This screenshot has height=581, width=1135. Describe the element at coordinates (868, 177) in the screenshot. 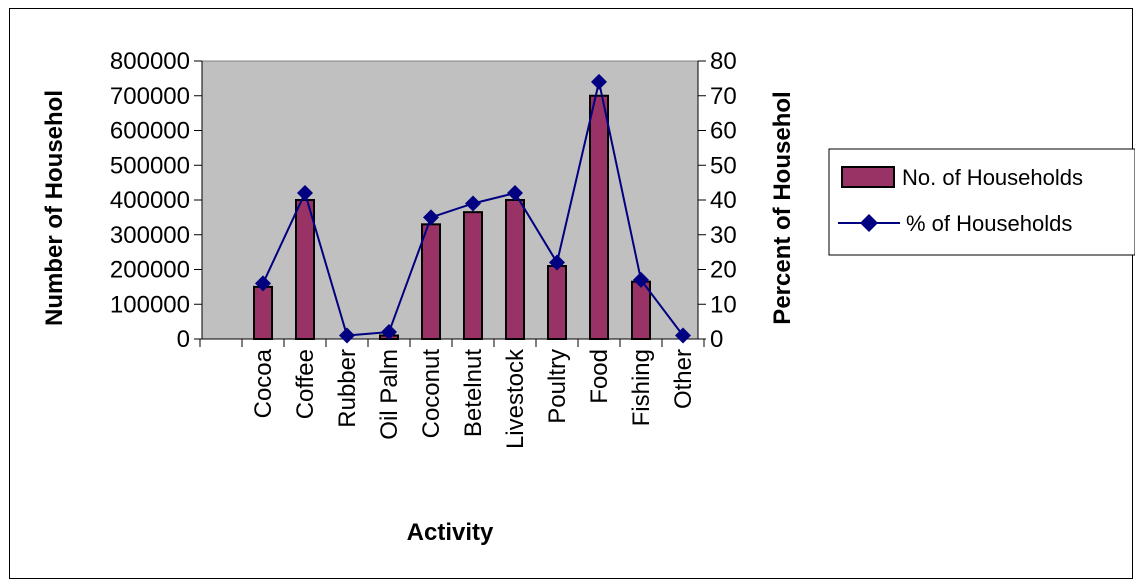

I see `legend-swatch-bar` at that location.